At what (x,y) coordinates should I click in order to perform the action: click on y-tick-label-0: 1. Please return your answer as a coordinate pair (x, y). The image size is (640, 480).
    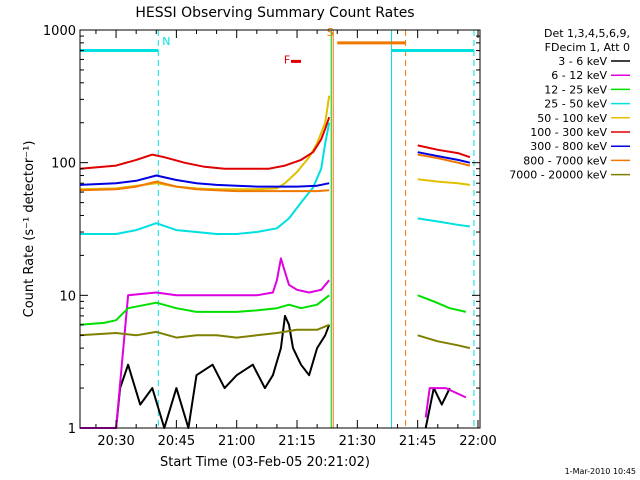
    Looking at the image, I should click on (72, 429).